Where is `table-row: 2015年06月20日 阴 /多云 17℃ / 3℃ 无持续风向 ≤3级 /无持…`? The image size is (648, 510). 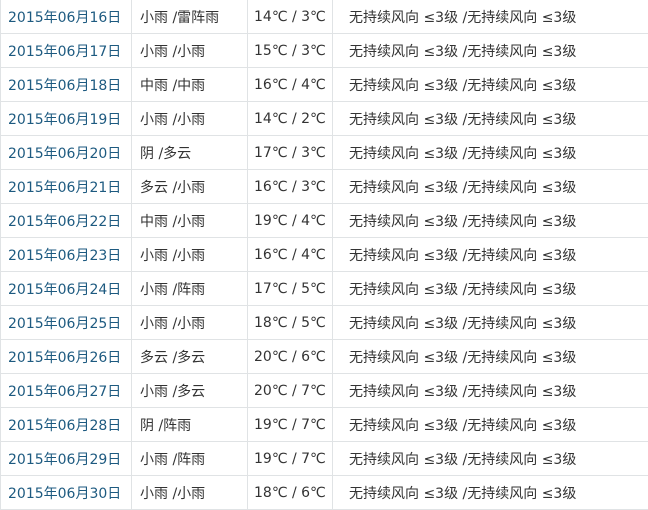
table-row: 2015年06月20日 阴 /多云 17℃ / 3℃ 无持续风向 ≤3级 /无持… is located at coordinates (324, 153).